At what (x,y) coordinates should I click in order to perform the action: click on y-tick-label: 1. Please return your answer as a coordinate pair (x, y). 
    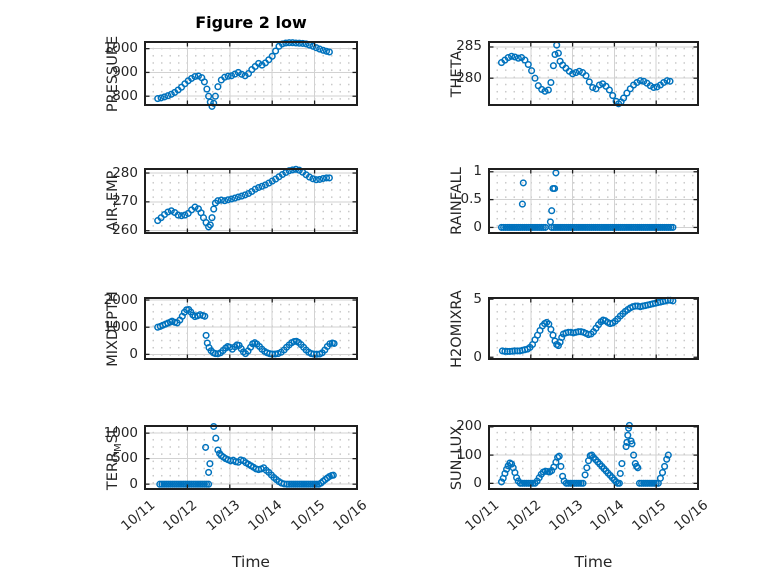
    Looking at the image, I should click on (477, 171).